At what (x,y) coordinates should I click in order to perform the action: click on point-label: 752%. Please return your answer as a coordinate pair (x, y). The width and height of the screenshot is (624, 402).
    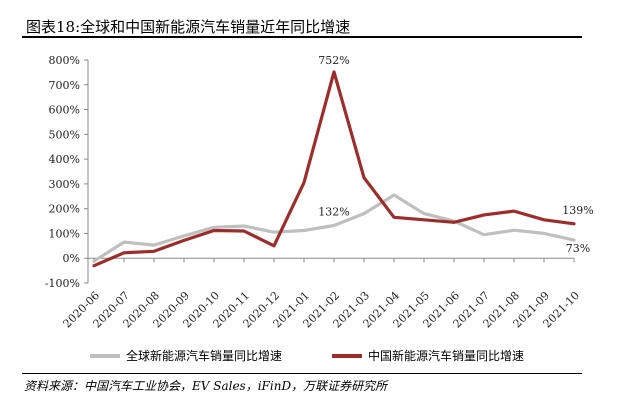
    Looking at the image, I should click on (333, 60).